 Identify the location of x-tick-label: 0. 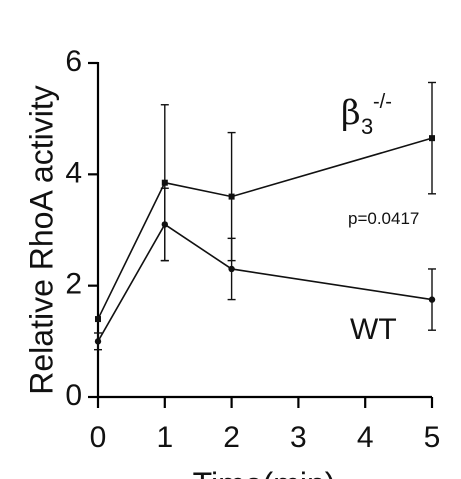
(98, 437).